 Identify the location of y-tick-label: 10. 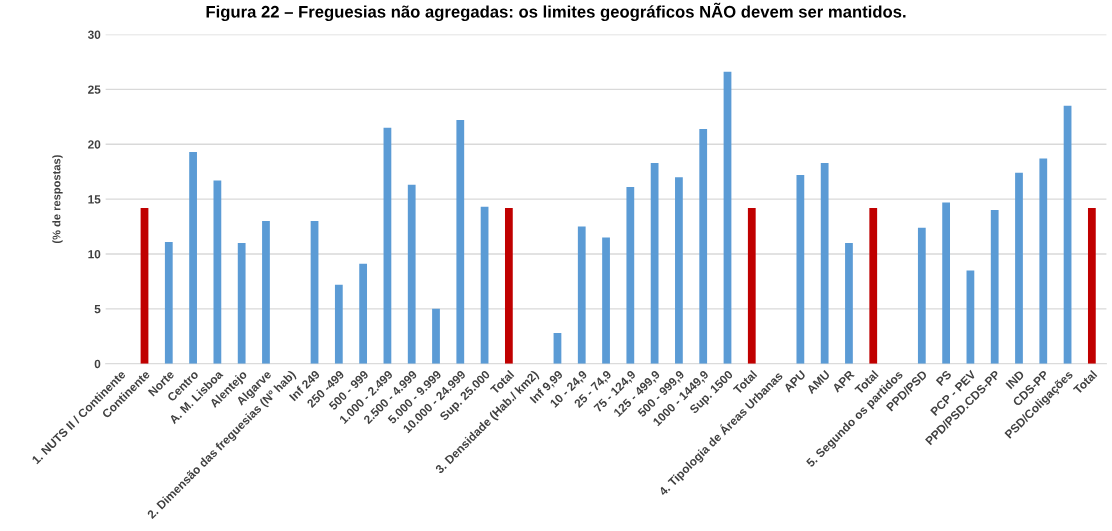
(94, 254).